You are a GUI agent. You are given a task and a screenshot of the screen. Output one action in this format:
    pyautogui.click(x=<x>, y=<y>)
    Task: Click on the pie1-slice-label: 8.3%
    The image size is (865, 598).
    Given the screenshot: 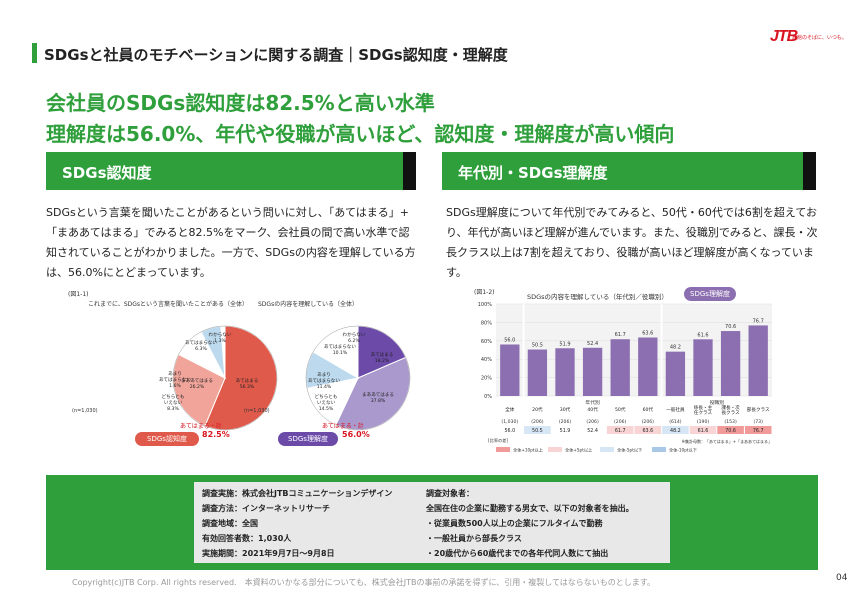 What is the action you would take?
    pyautogui.click(x=173, y=409)
    